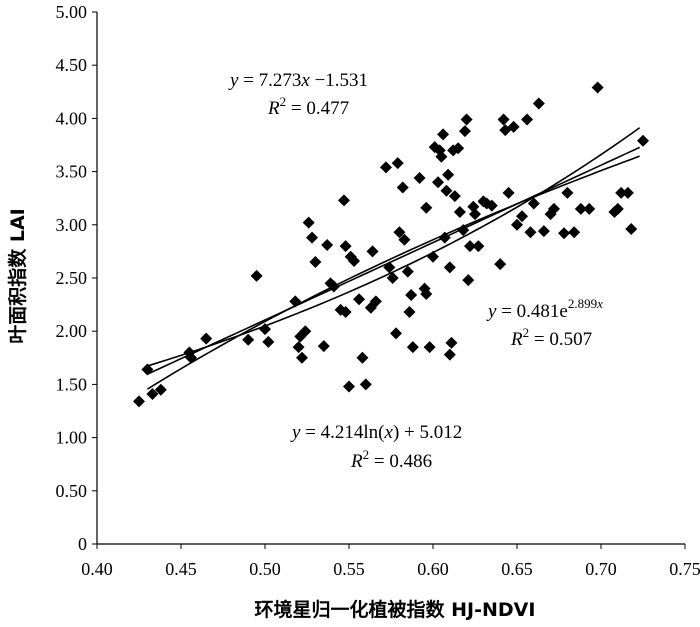 This screenshot has width=700, height=627. Describe the element at coordinates (82, 544) in the screenshot. I see `y-tick-label: 0` at that location.